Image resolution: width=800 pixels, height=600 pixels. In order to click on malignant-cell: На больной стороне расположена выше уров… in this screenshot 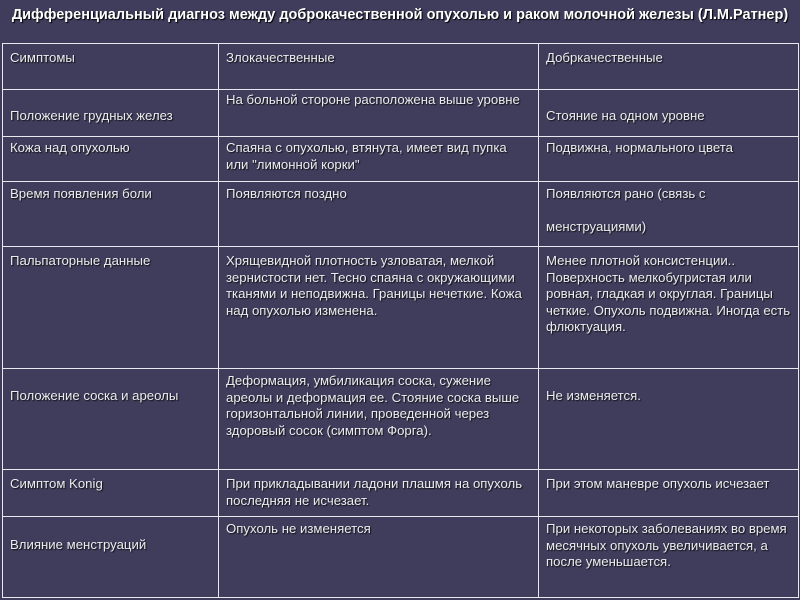, I will do `click(378, 113)`.